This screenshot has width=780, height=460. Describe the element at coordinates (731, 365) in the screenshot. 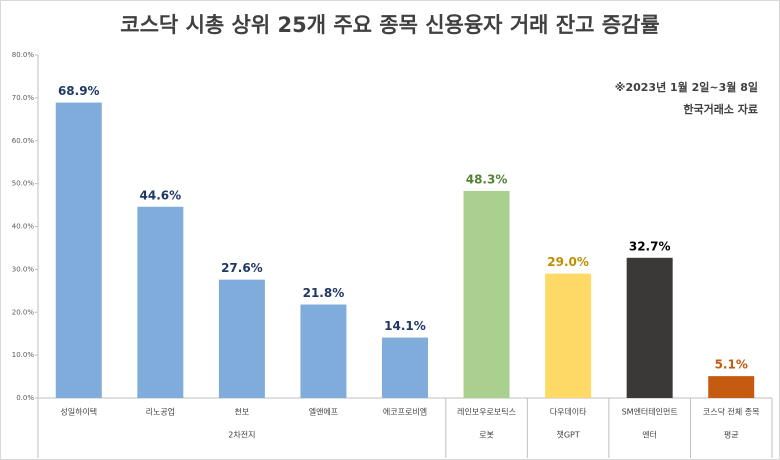

I see `value-label: 5.1%` at that location.